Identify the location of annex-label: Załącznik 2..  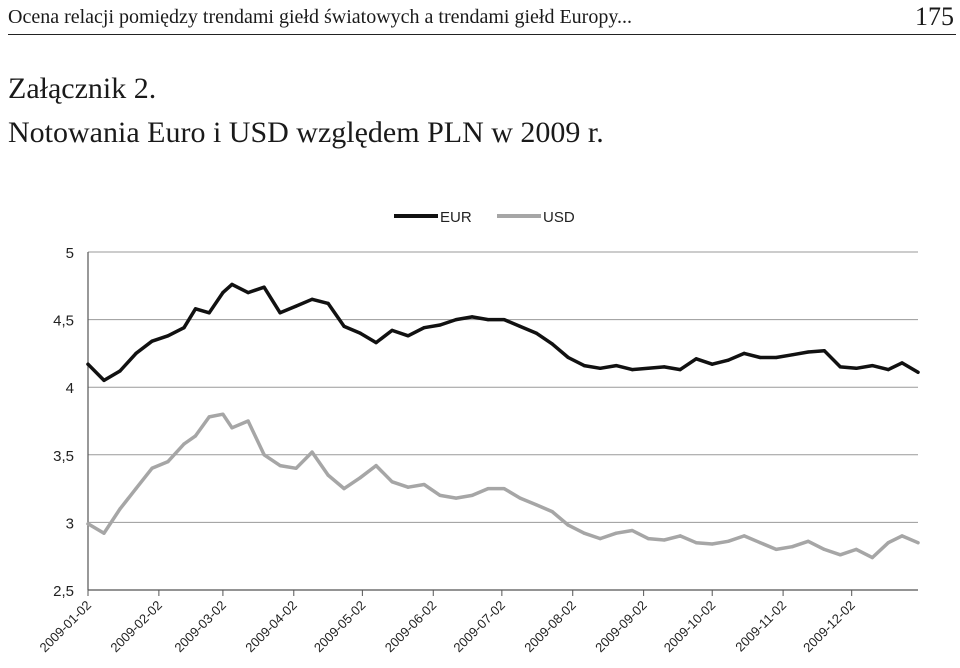
(82, 88).